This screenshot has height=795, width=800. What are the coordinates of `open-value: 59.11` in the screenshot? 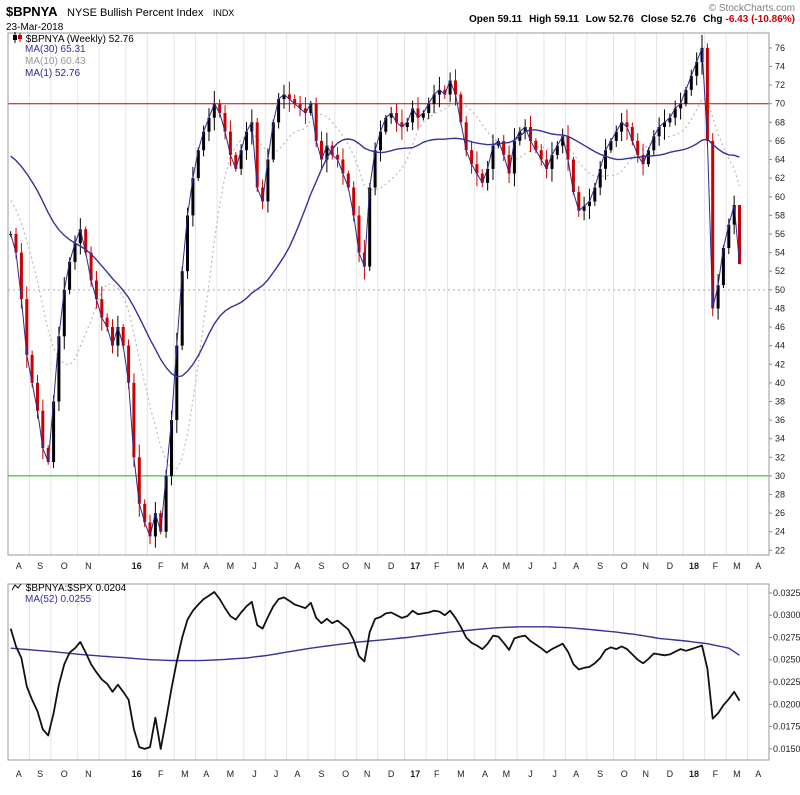 It's located at (510, 19).